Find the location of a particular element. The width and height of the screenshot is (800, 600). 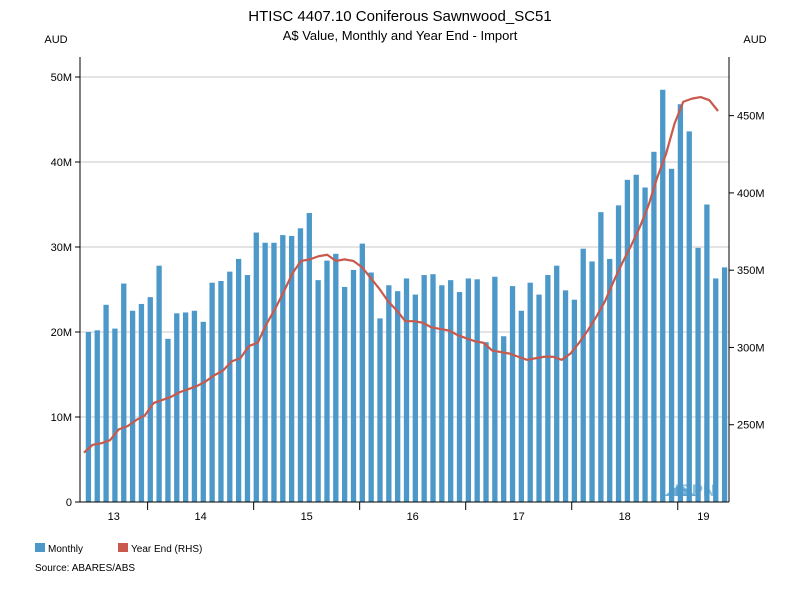

ibpn-logo: IBPN is located at coordinates (689, 490).